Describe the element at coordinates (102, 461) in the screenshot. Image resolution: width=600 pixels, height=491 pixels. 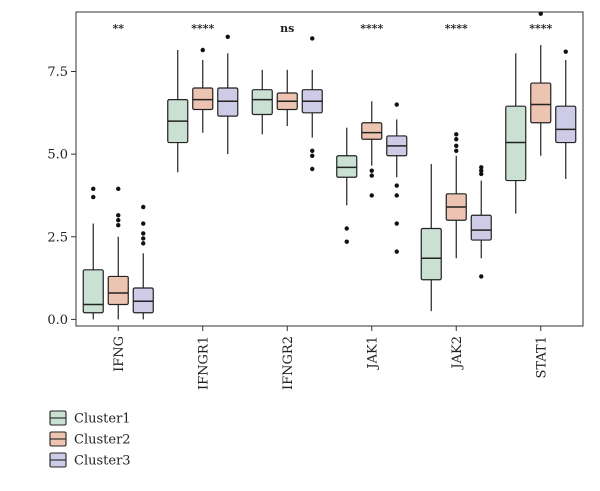
I see `legend-label: Cluster3` at that location.